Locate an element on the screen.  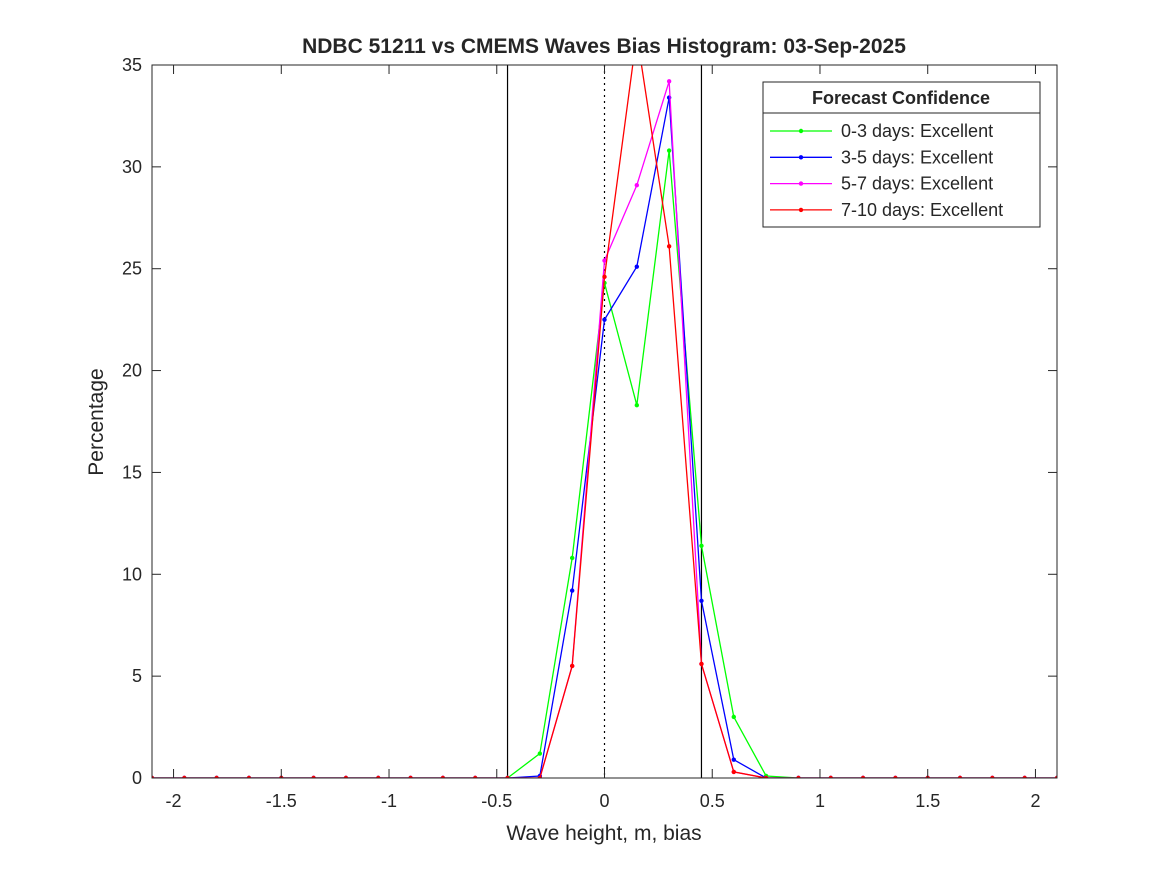
legend-box is located at coordinates (901, 154).